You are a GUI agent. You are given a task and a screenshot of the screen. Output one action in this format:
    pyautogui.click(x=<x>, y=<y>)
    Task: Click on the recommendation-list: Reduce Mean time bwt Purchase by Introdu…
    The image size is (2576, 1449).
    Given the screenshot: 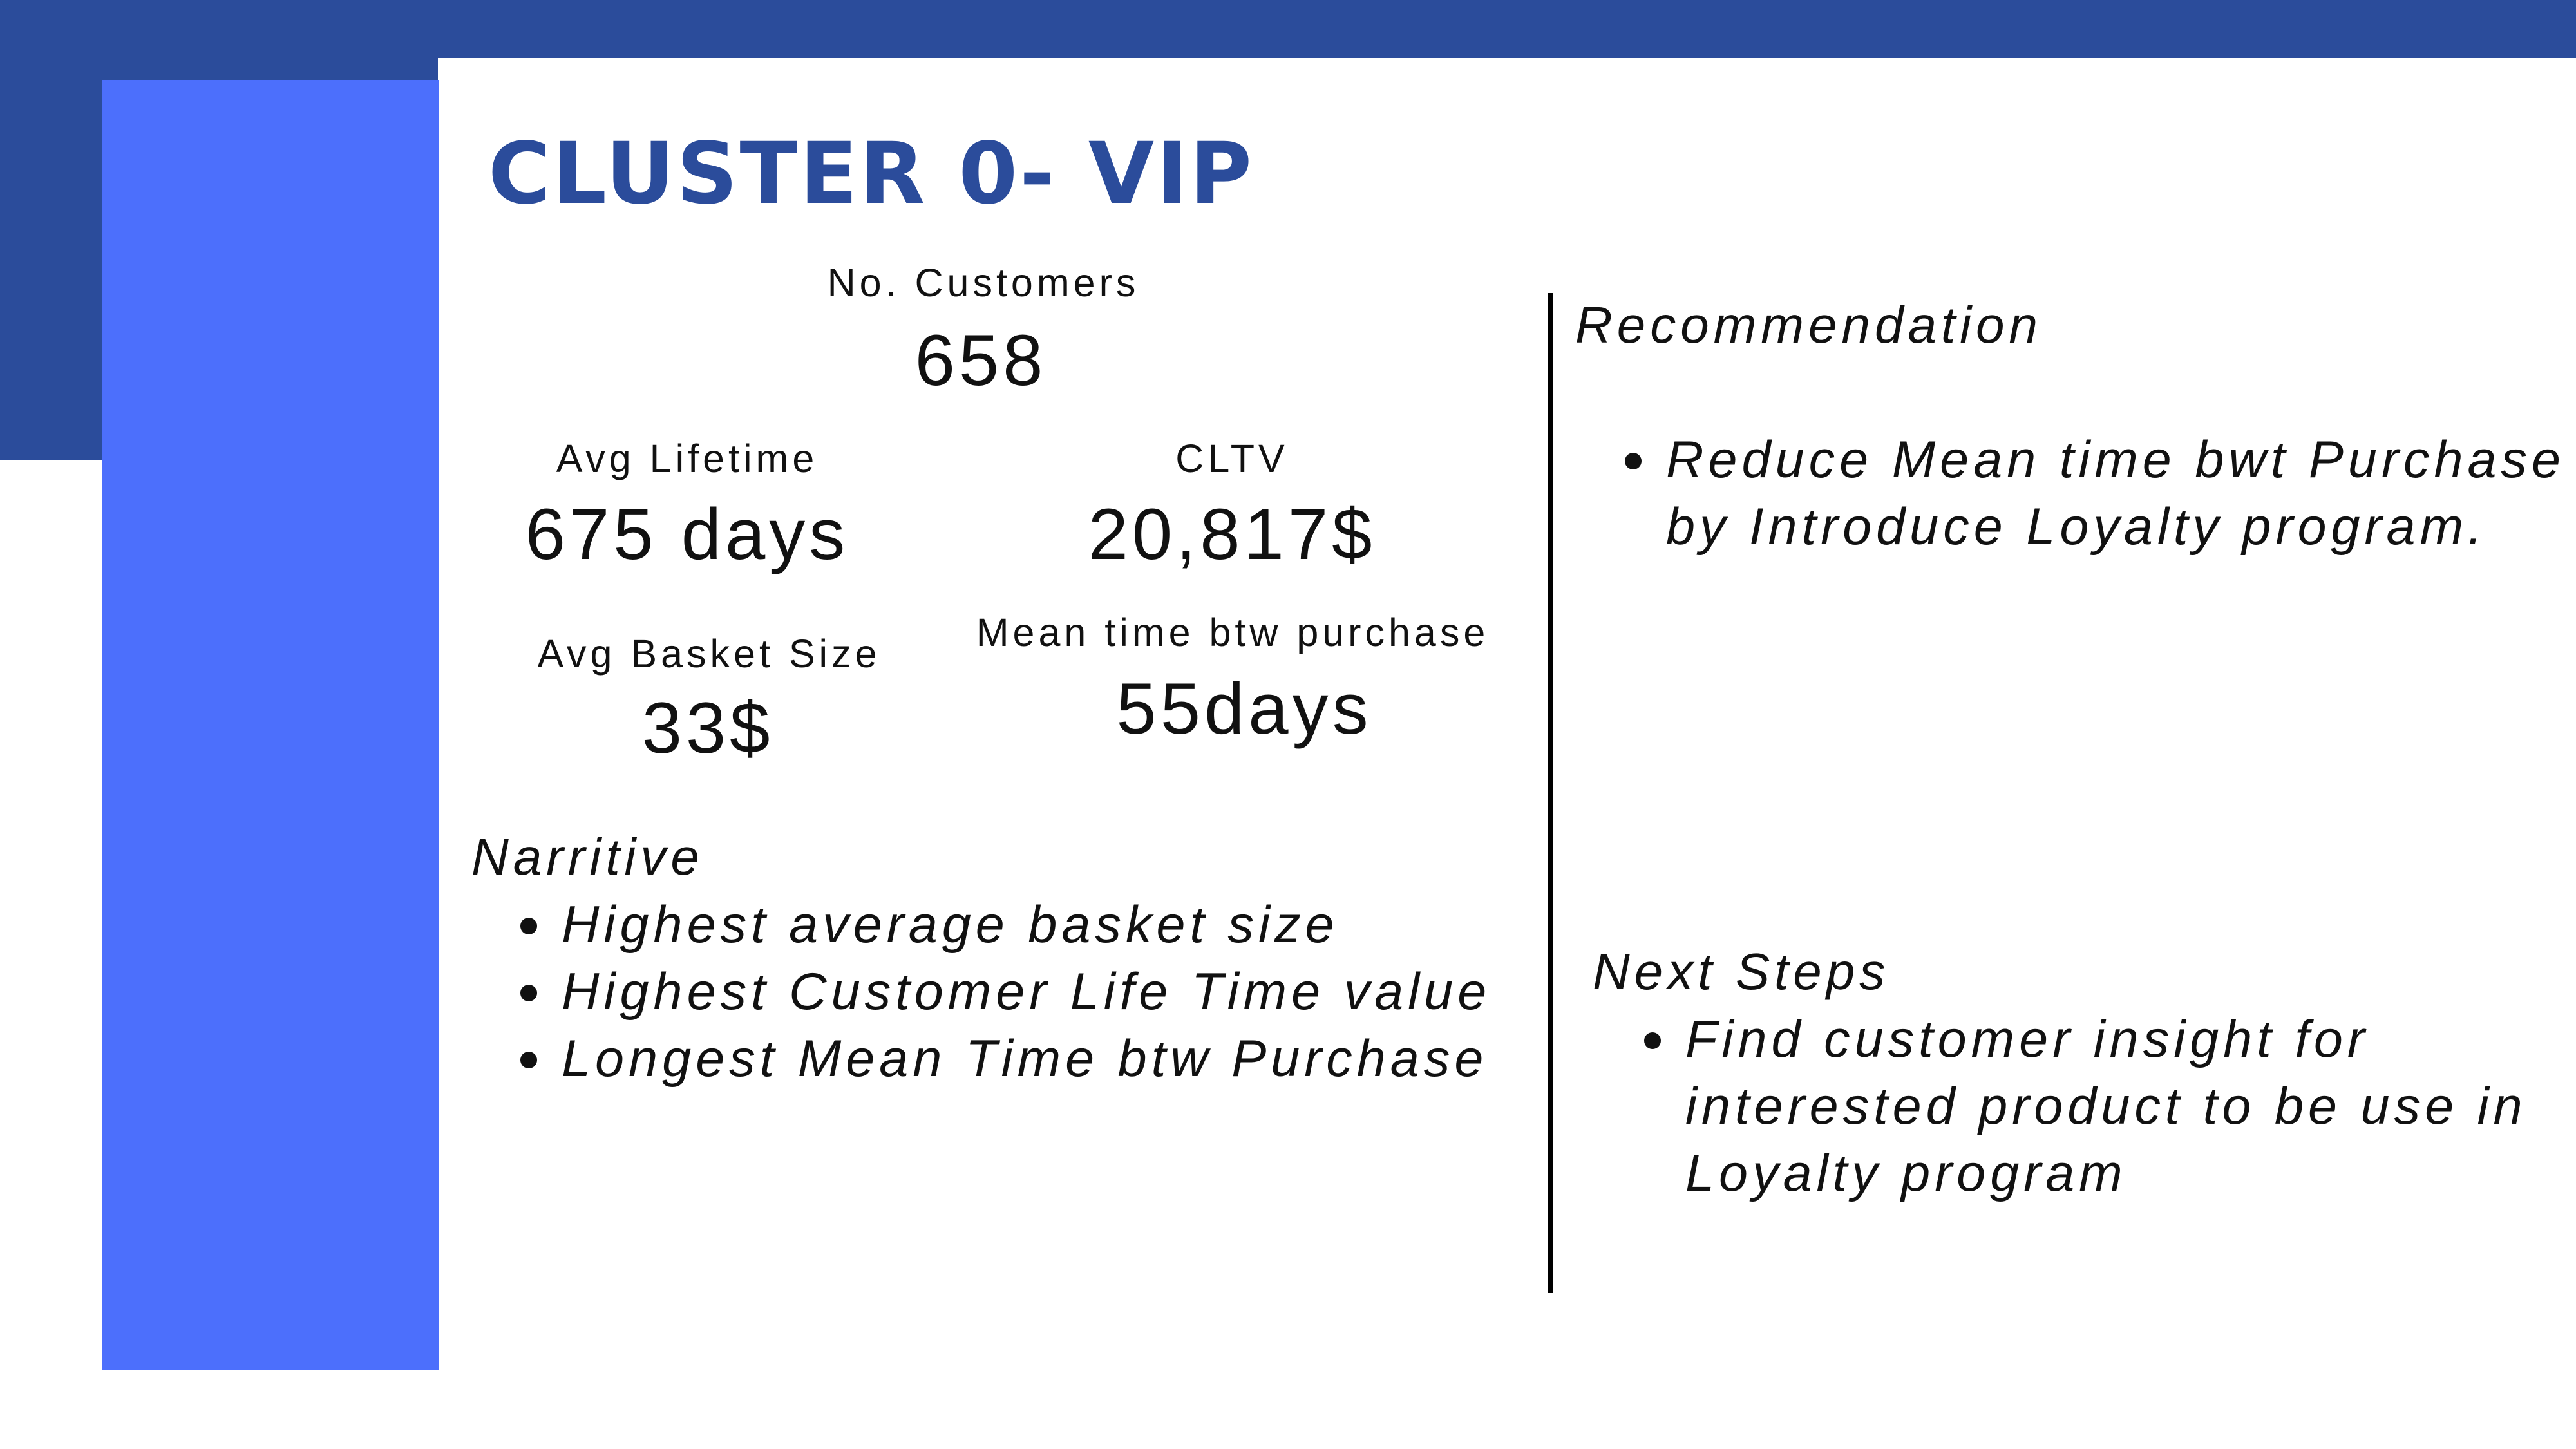 What is the action you would take?
    pyautogui.click(x=2092, y=493)
    